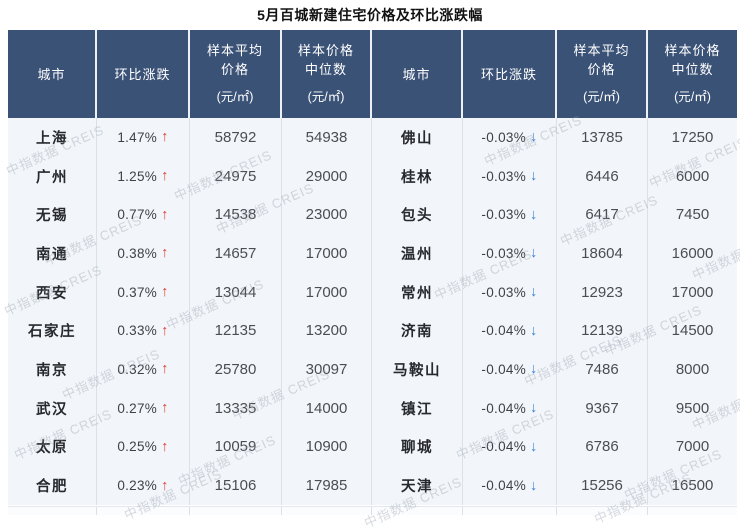 The image size is (740, 532). What do you see at coordinates (692, 253) in the screenshot?
I see `median-price-cell: 16000` at bounding box center [692, 253].